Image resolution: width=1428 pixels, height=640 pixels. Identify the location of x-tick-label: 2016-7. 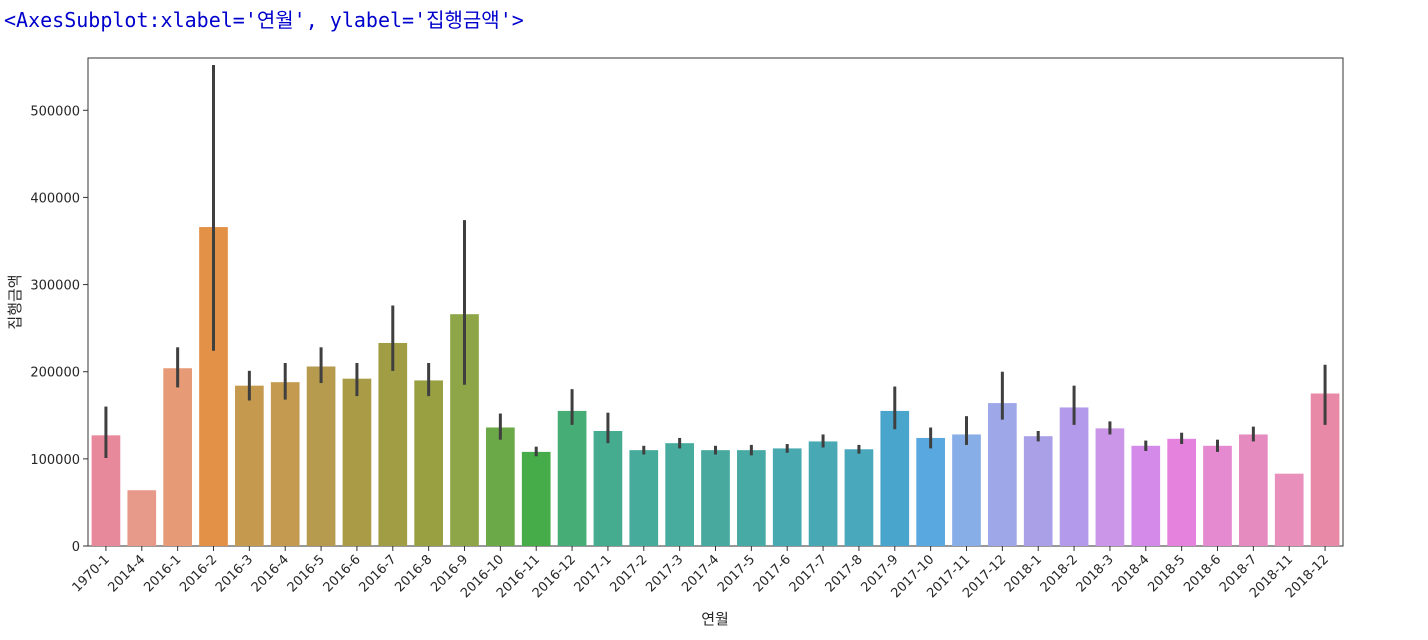
(377, 573).